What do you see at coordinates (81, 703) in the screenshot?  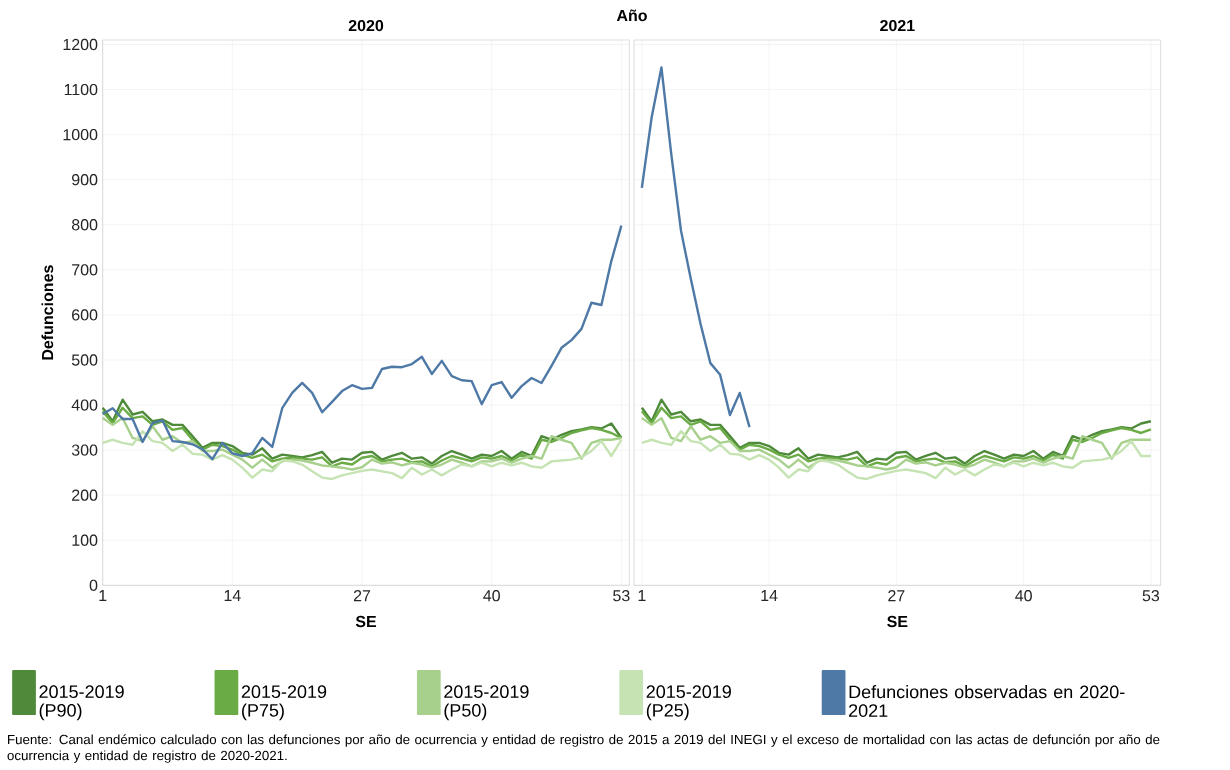 I see `legend-label: 2015-2019 (P90)` at bounding box center [81, 703].